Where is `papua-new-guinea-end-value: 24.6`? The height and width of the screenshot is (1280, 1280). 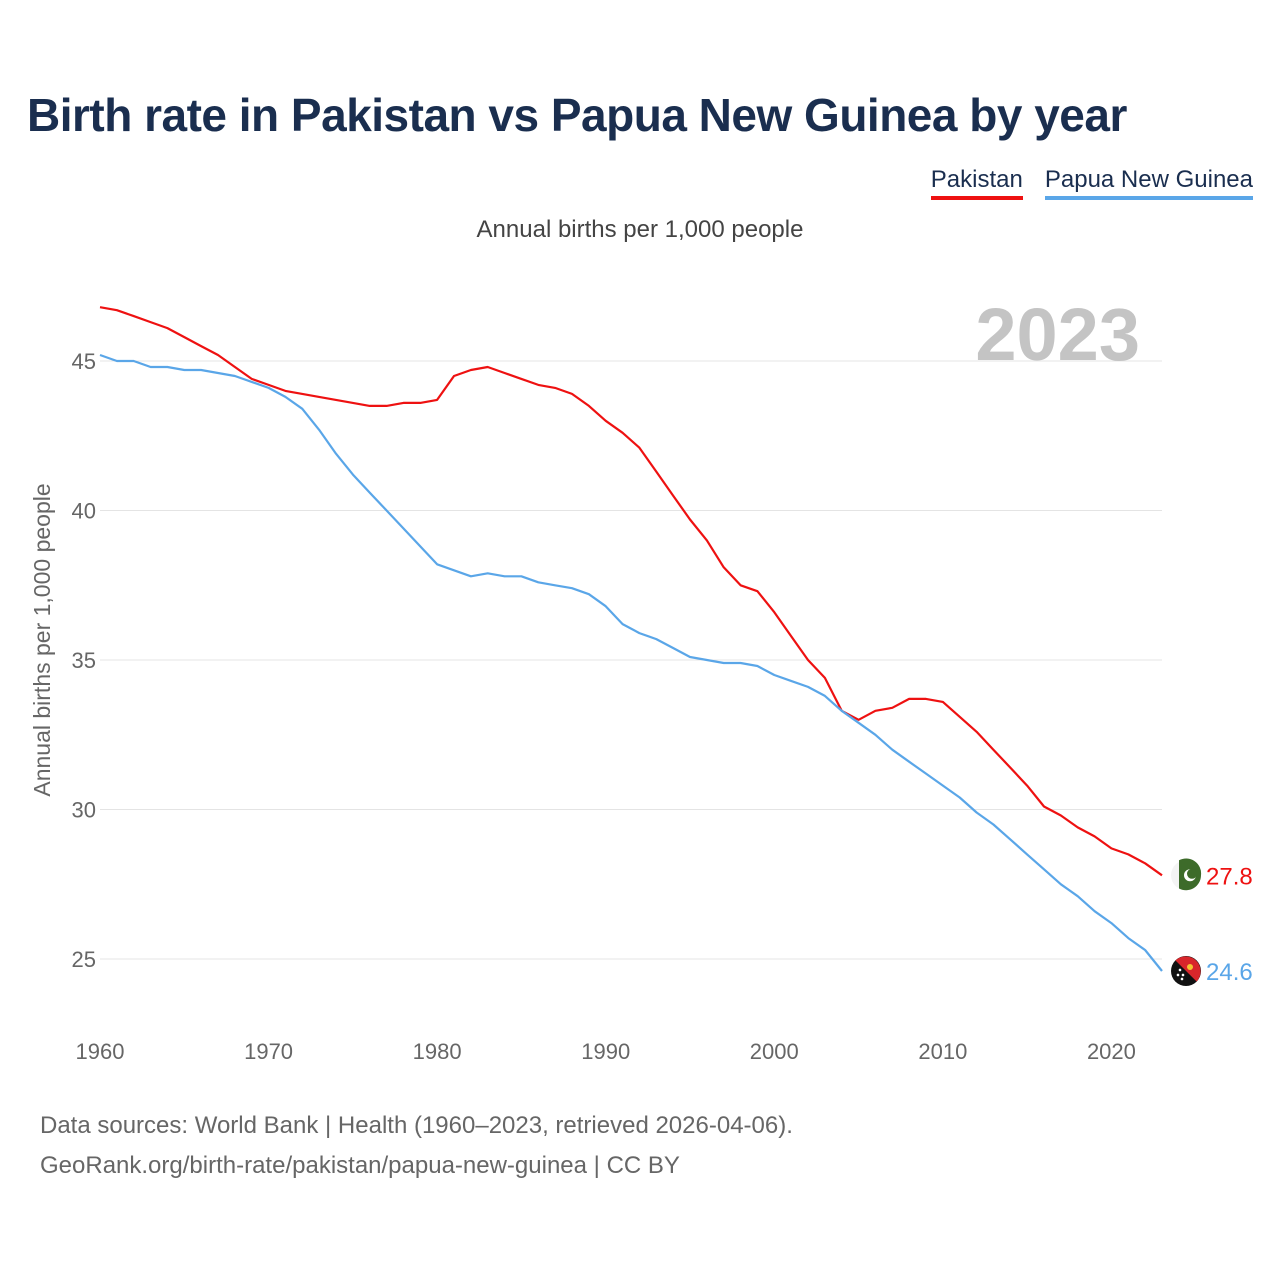
papua-new-guinea-end-value: 24.6 is located at coordinates (1229, 972).